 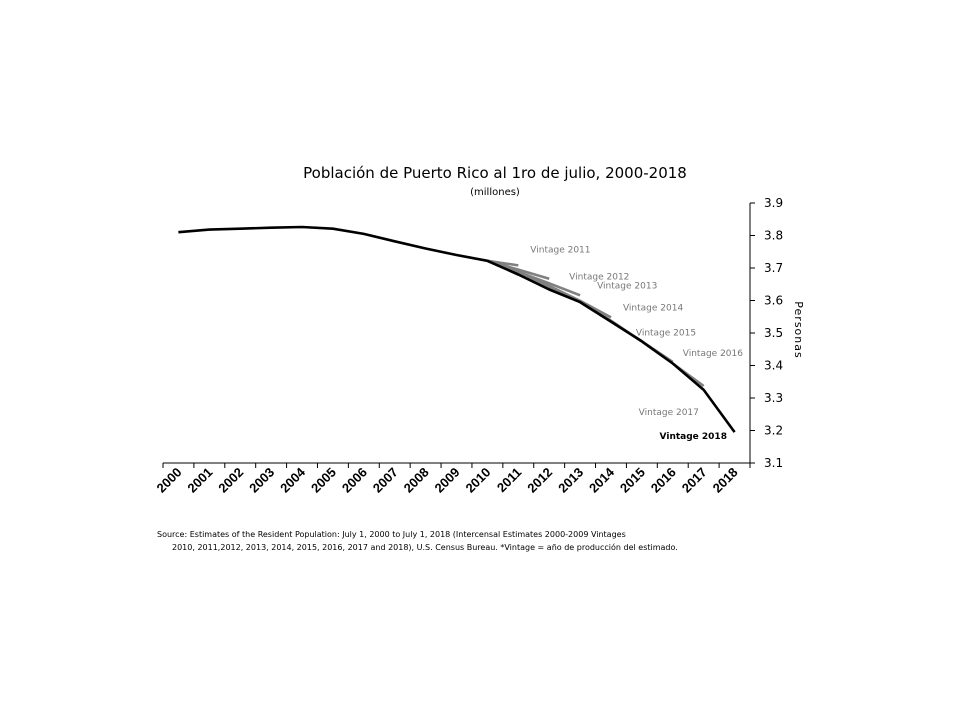 What do you see at coordinates (447, 480) in the screenshot?
I see `x-tick-label: 2009` at bounding box center [447, 480].